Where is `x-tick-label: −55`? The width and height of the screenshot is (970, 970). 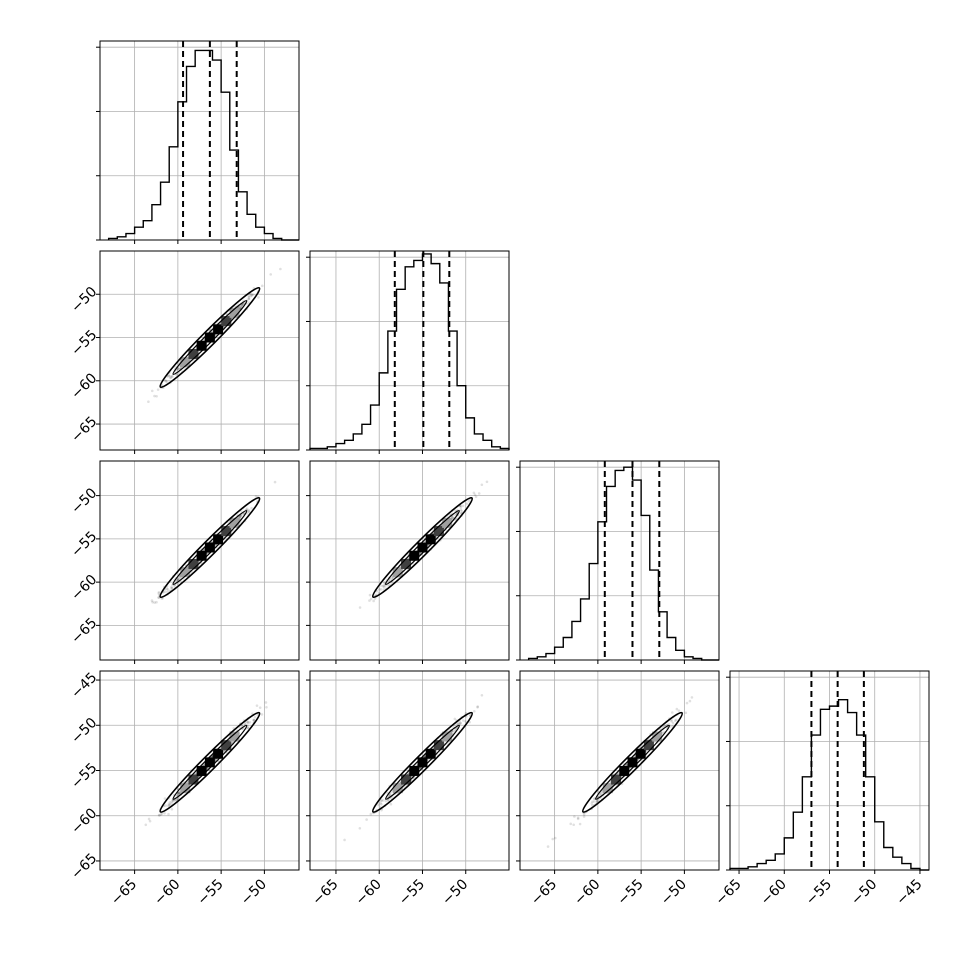 x-tick-label: −55 is located at coordinates (631, 892).